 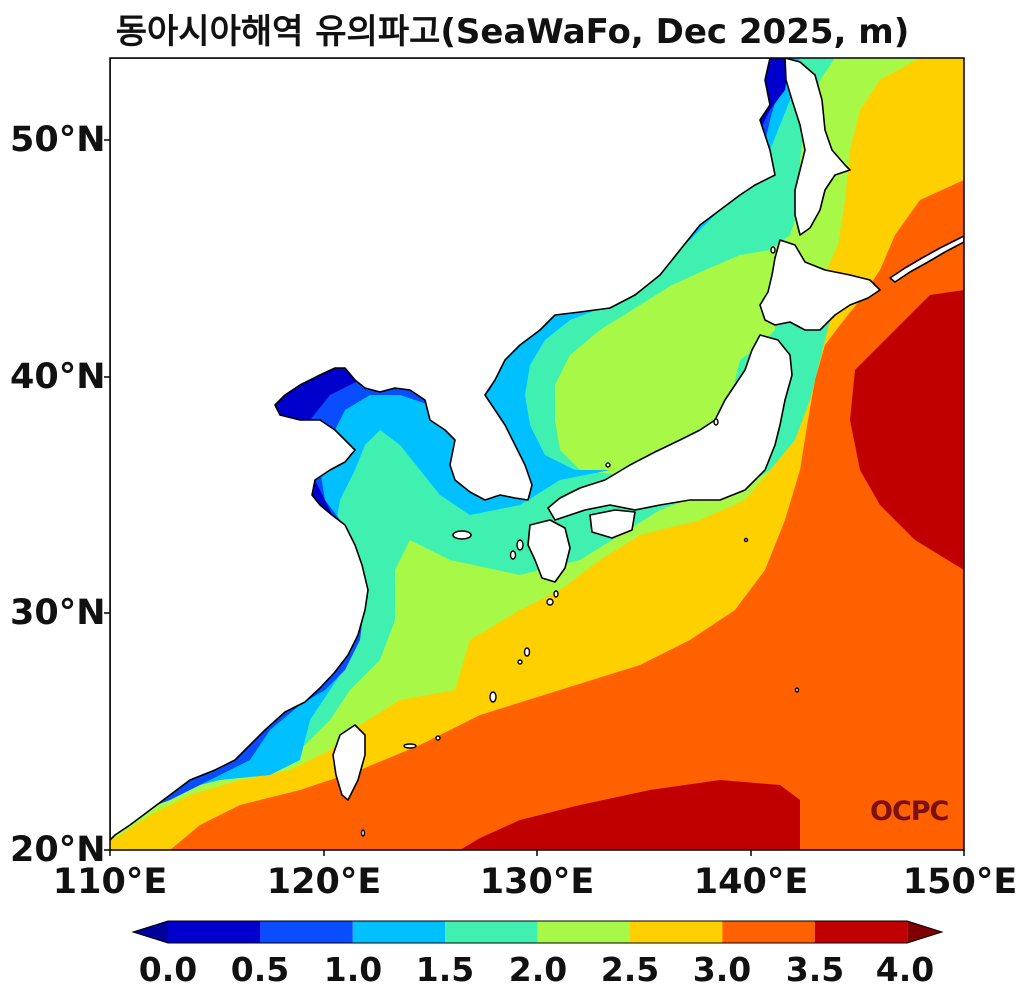 I want to click on land-sakhalin, so click(x=817, y=147).